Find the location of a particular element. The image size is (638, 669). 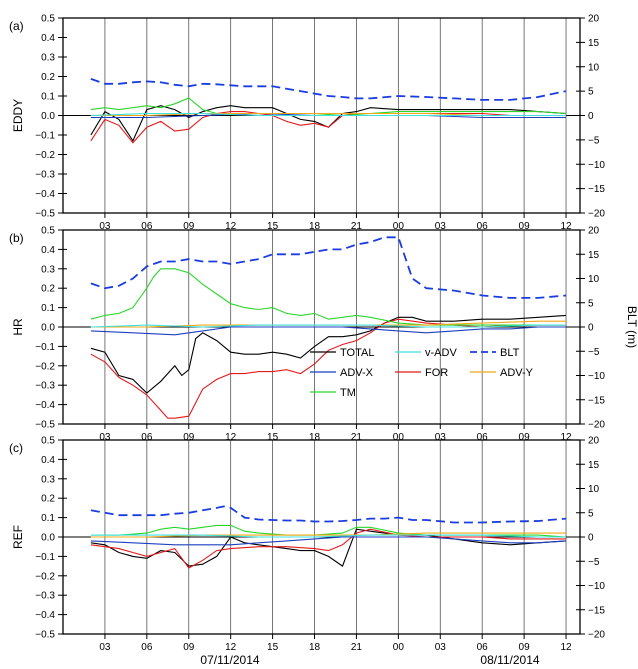

y-tick-label: −0.5 is located at coordinates (45, 425).